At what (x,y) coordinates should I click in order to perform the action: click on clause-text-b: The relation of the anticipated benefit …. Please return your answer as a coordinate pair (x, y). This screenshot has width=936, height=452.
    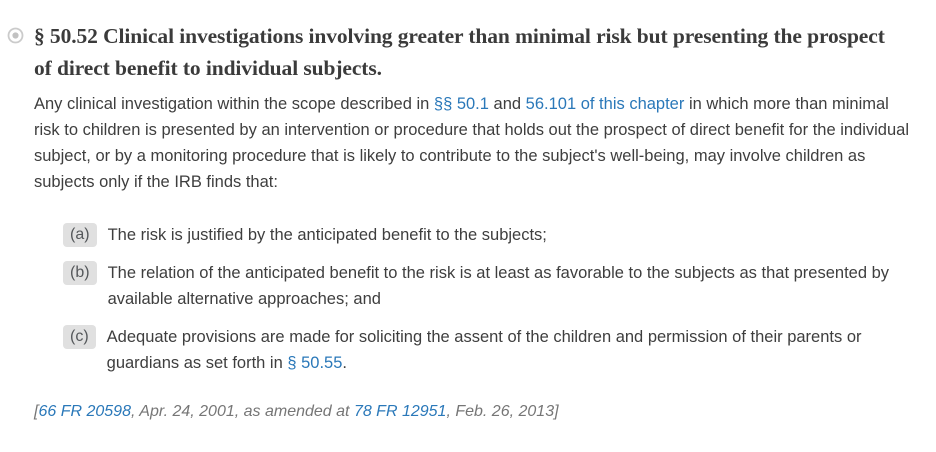
    Looking at the image, I should click on (498, 286).